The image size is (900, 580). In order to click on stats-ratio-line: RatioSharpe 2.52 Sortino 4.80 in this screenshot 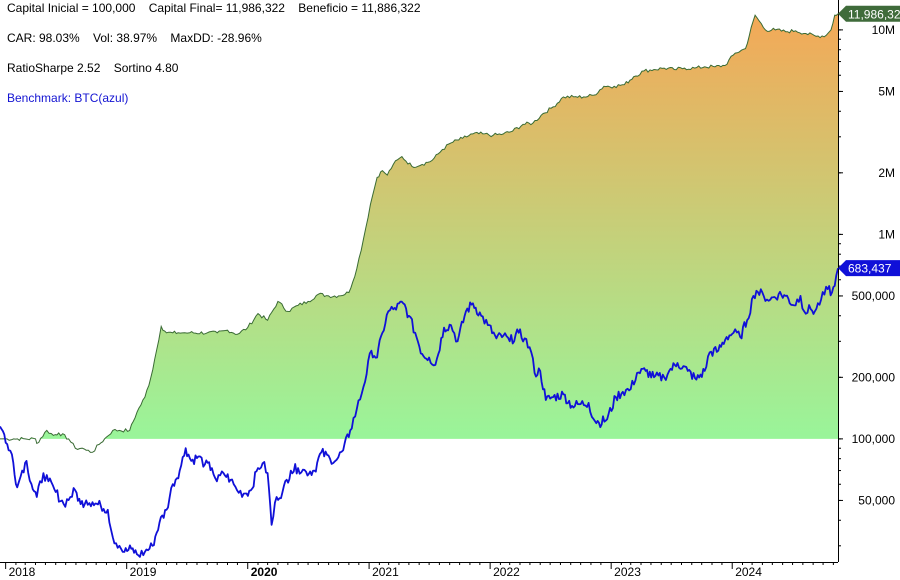, I will do `click(93, 68)`.